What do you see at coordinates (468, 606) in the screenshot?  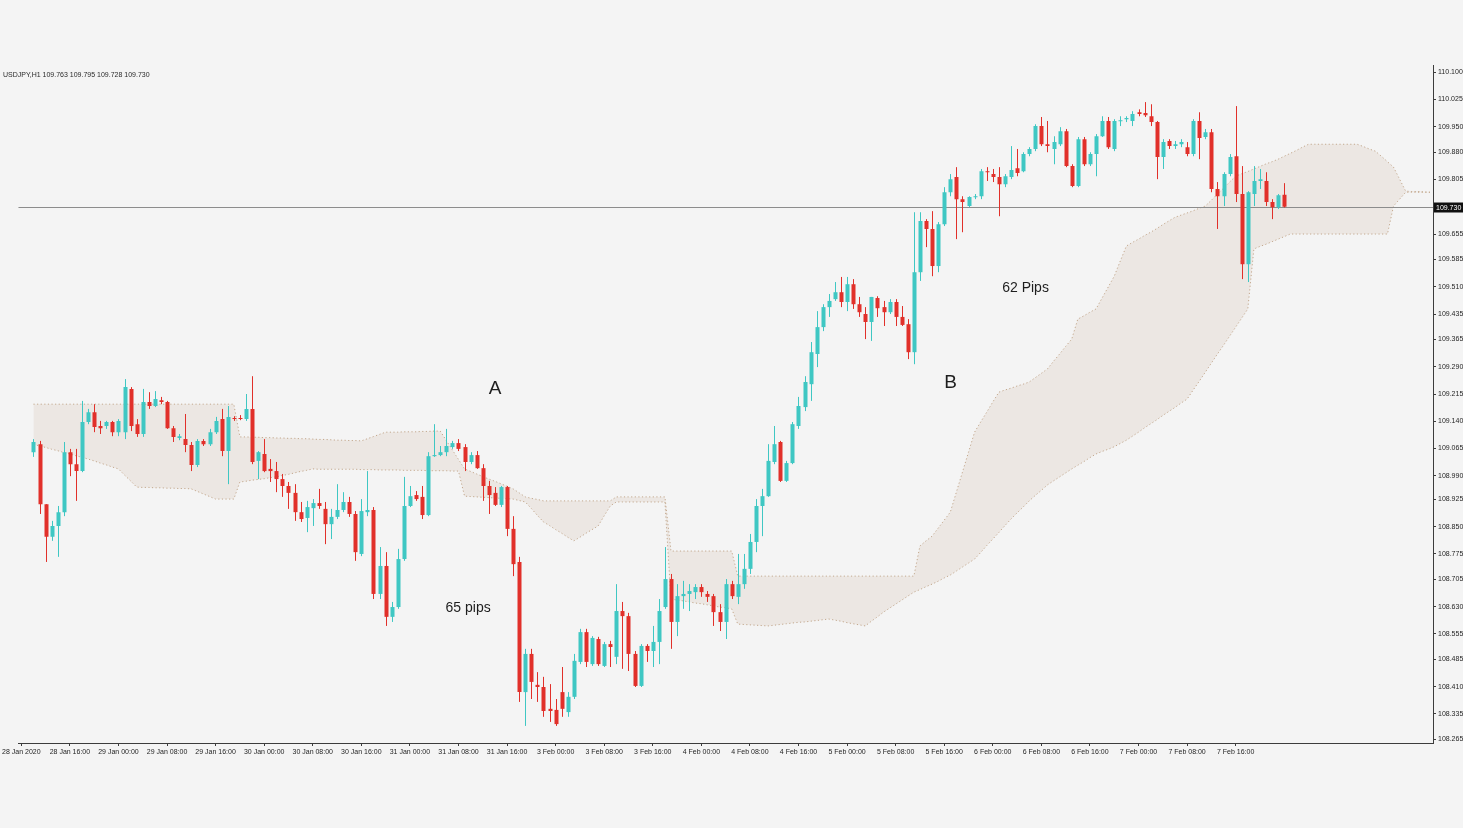 I see `annotation: 65 pips` at bounding box center [468, 606].